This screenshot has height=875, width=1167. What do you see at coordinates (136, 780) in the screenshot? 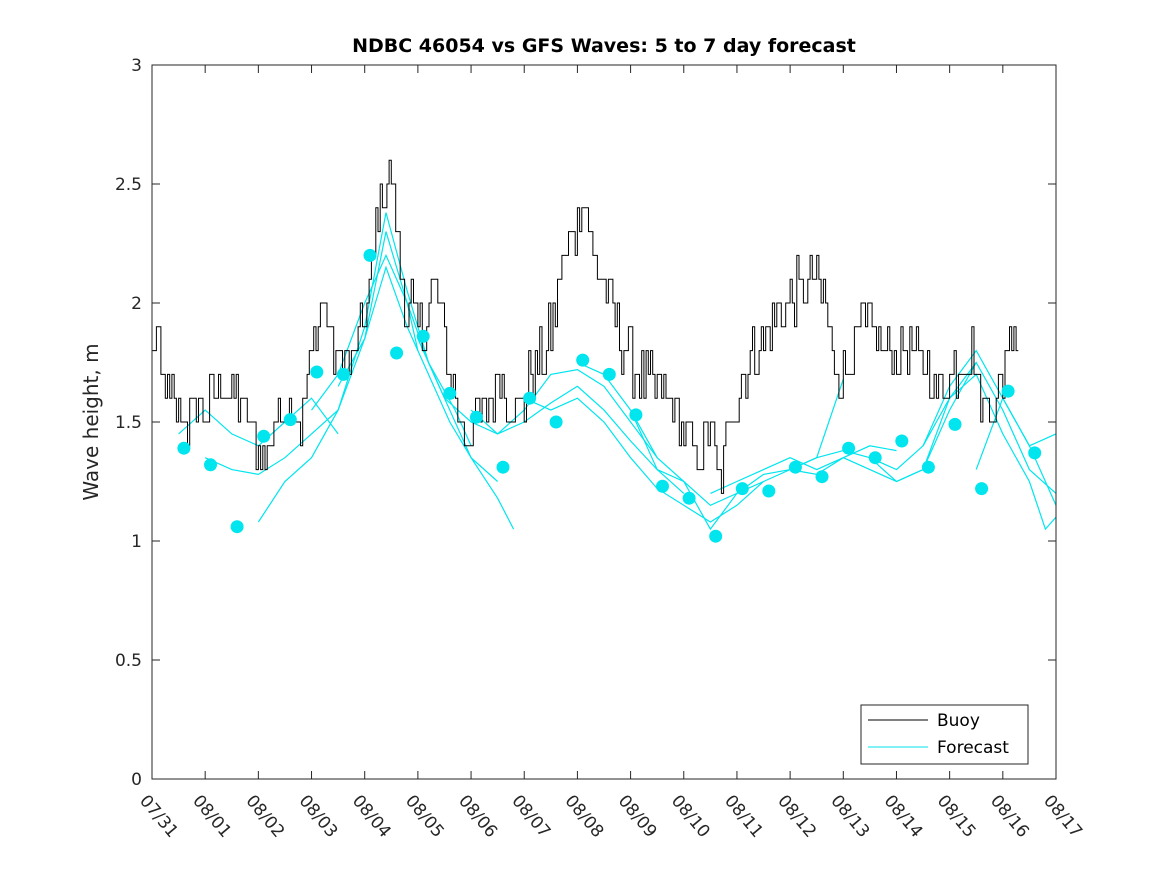
I see `y-tick-label: 0` at bounding box center [136, 780].